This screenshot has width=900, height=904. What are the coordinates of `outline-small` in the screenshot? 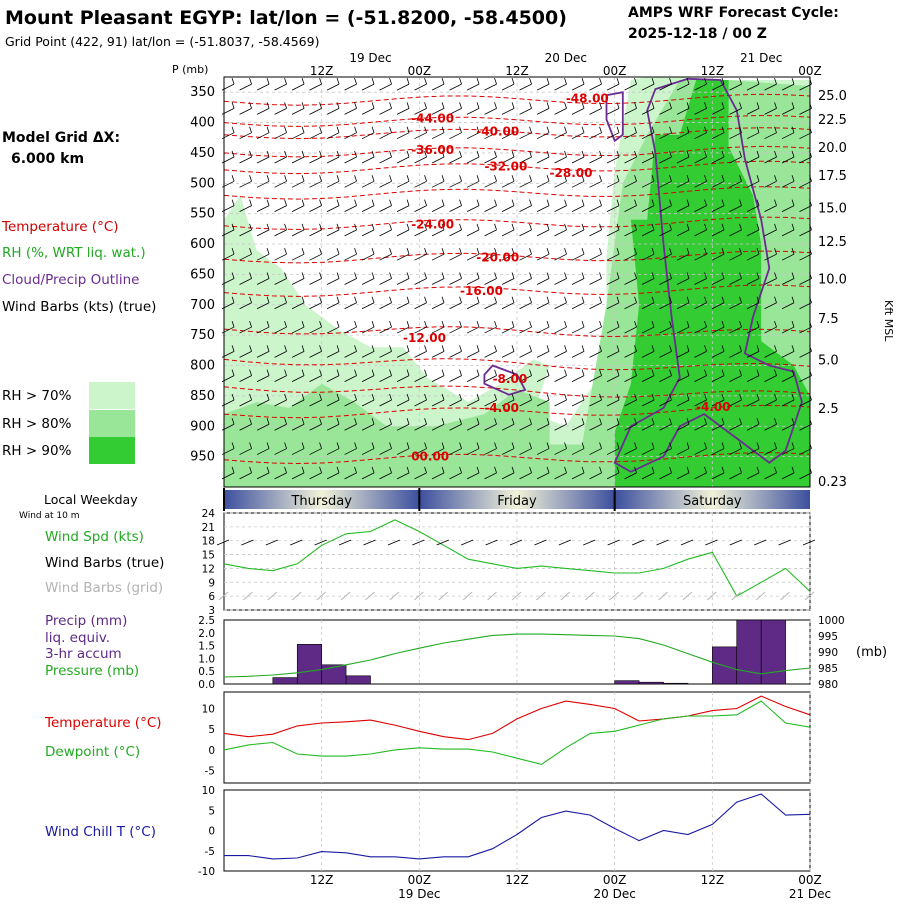 It's located at (614, 117).